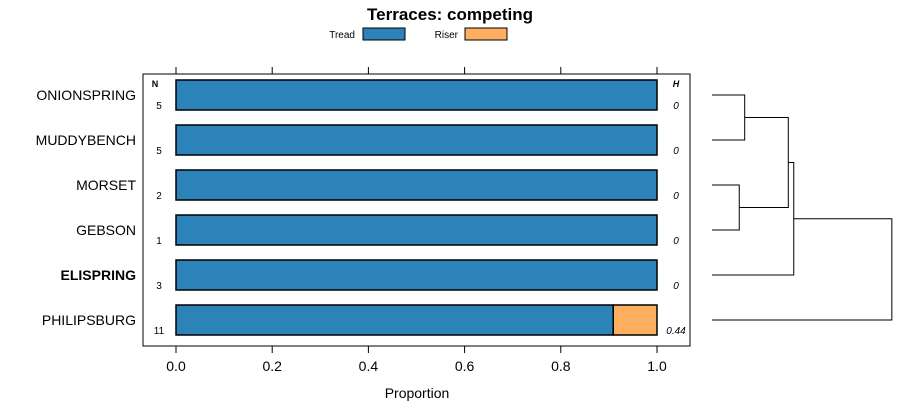 Image resolution: width=900 pixels, height=420 pixels. What do you see at coordinates (106, 230) in the screenshot?
I see `row-label-gebson: GEBSON` at bounding box center [106, 230].